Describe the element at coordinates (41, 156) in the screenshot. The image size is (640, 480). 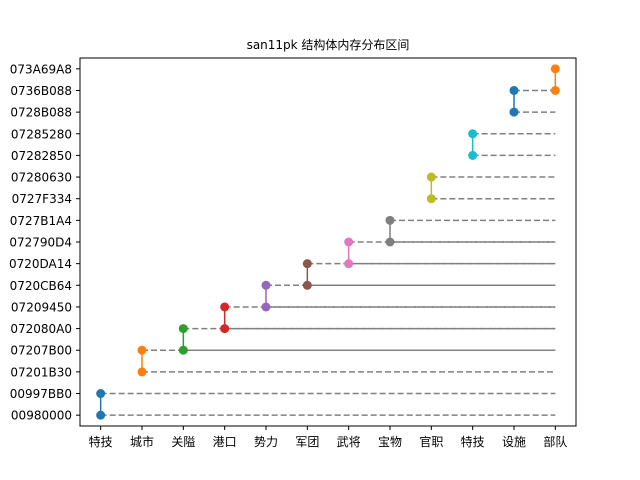
I see `y-tick-label: 07282850` at that location.